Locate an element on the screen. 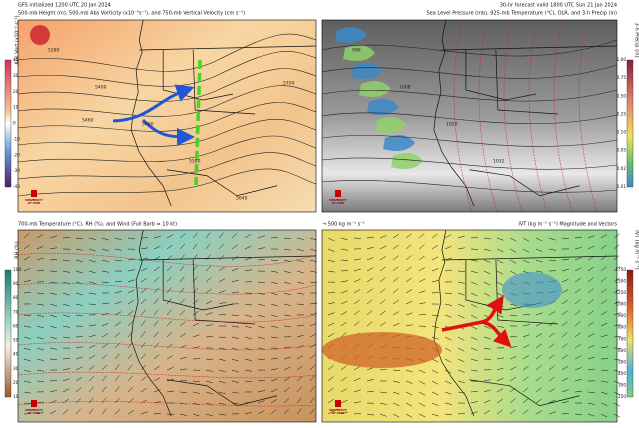 The height and width of the screenshot is (428, 639). colorbar is located at coordinates (630, 123).